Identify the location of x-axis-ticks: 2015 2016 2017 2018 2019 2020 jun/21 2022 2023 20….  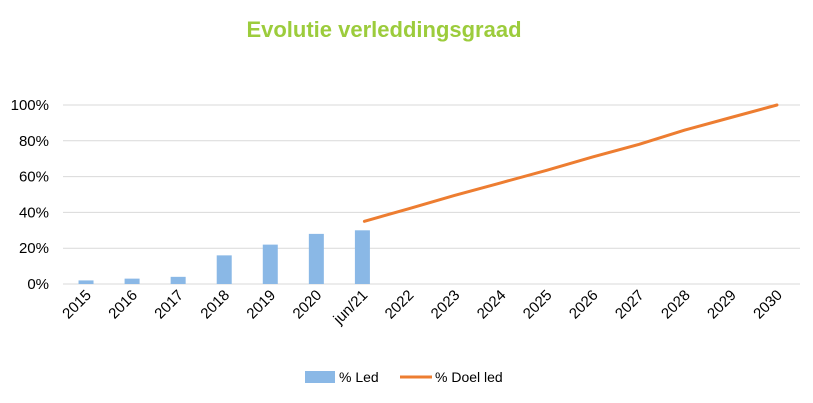
(422, 308).